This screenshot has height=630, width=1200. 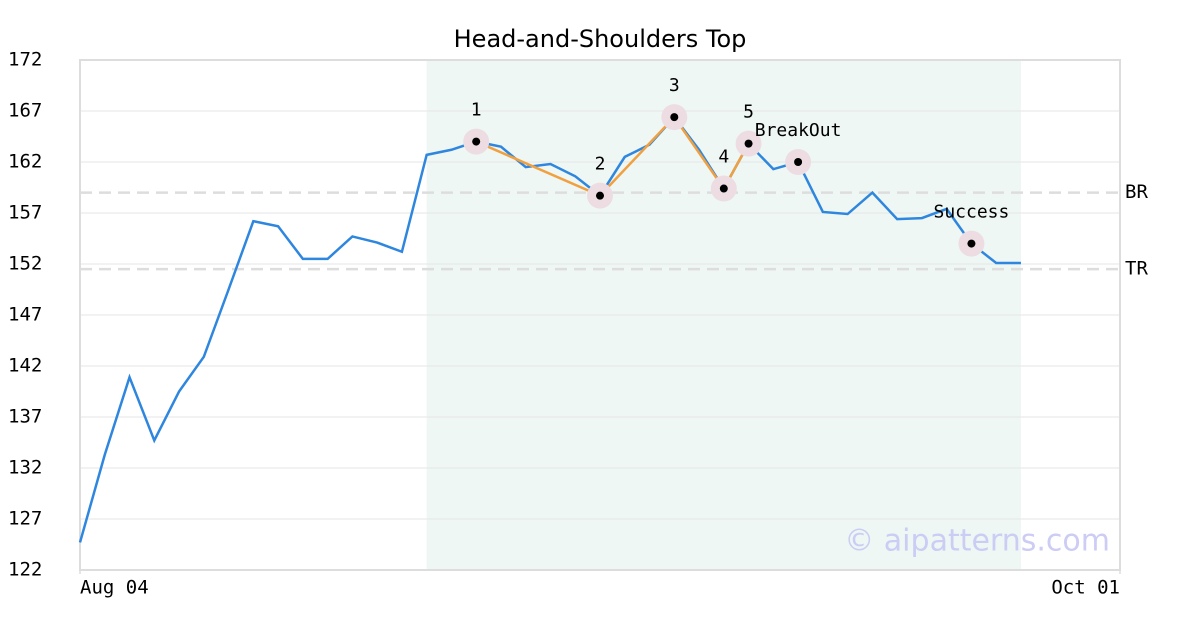 I want to click on pattern-label: 2, so click(x=600, y=164).